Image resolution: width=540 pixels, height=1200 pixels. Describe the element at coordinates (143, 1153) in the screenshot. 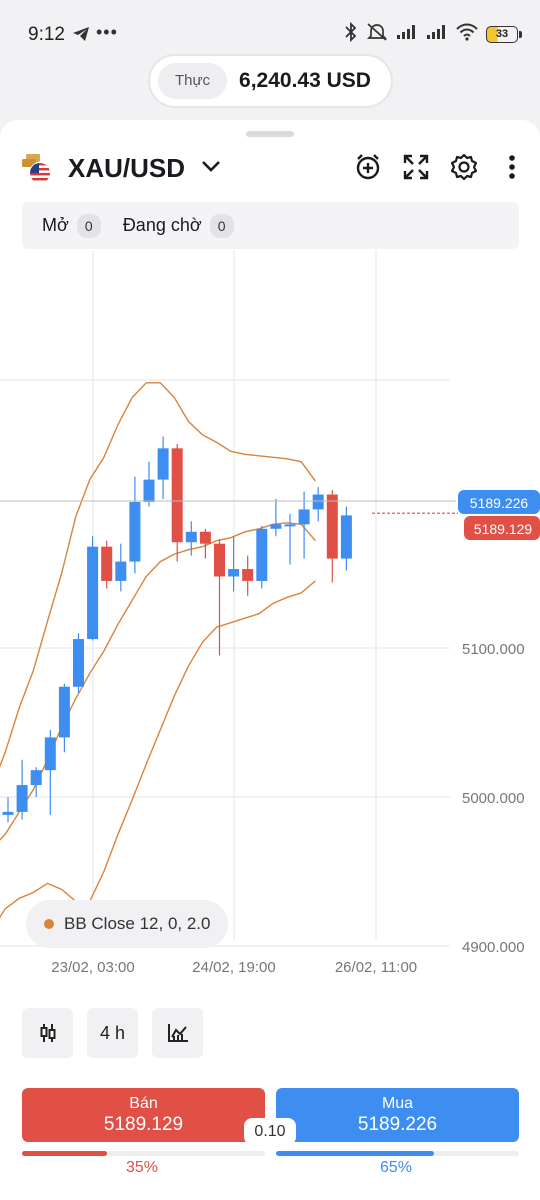

I see `sell-sentiment-bar` at that location.